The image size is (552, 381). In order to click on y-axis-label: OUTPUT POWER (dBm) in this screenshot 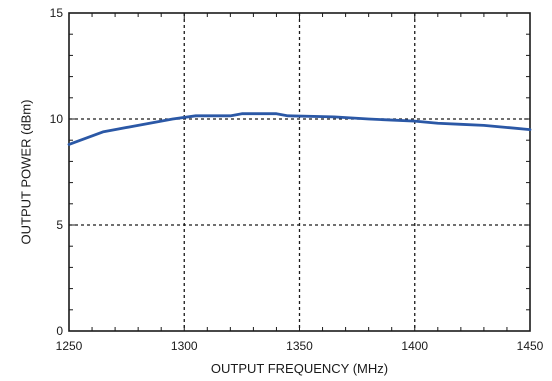, I will do `click(26, 172)`.